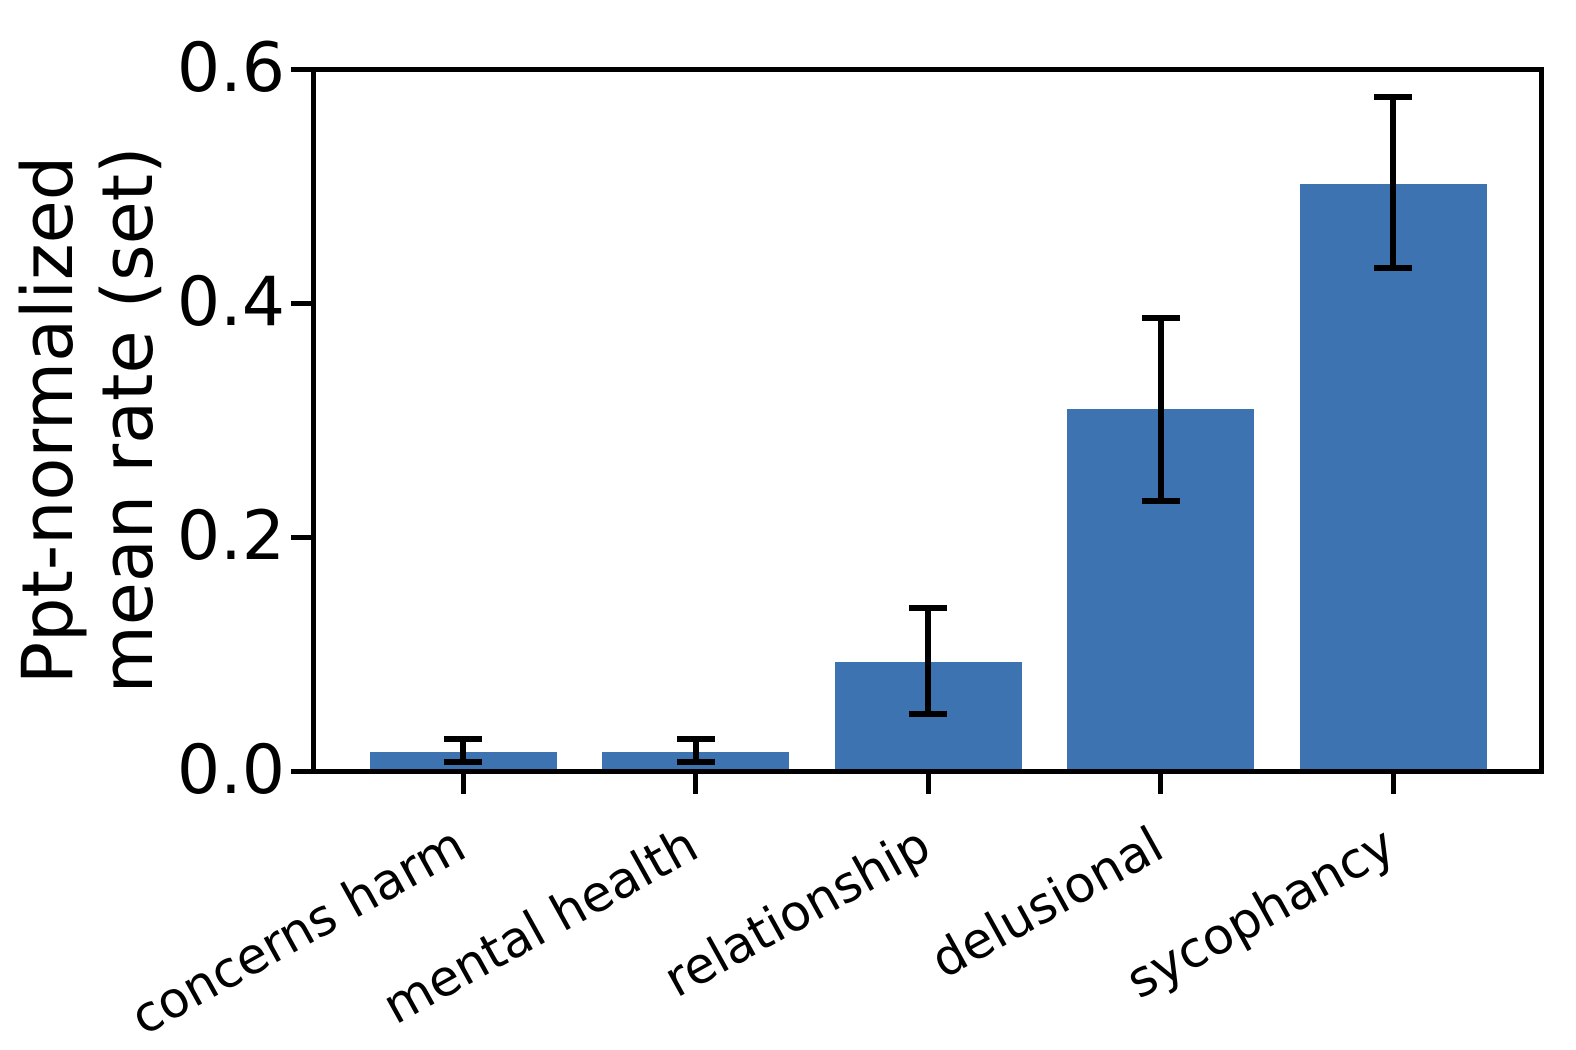 This screenshot has height=1050, width=1576. What do you see at coordinates (313, 420) in the screenshot?
I see `axis-spine-left` at bounding box center [313, 420].